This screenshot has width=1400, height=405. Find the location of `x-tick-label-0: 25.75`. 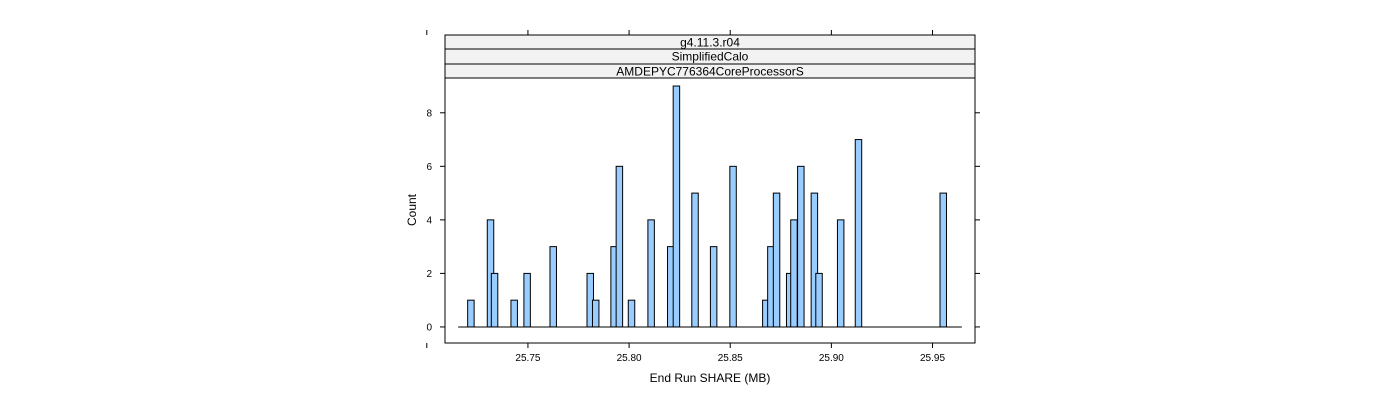

x-tick-label-0: 25.75 is located at coordinates (527, 358).